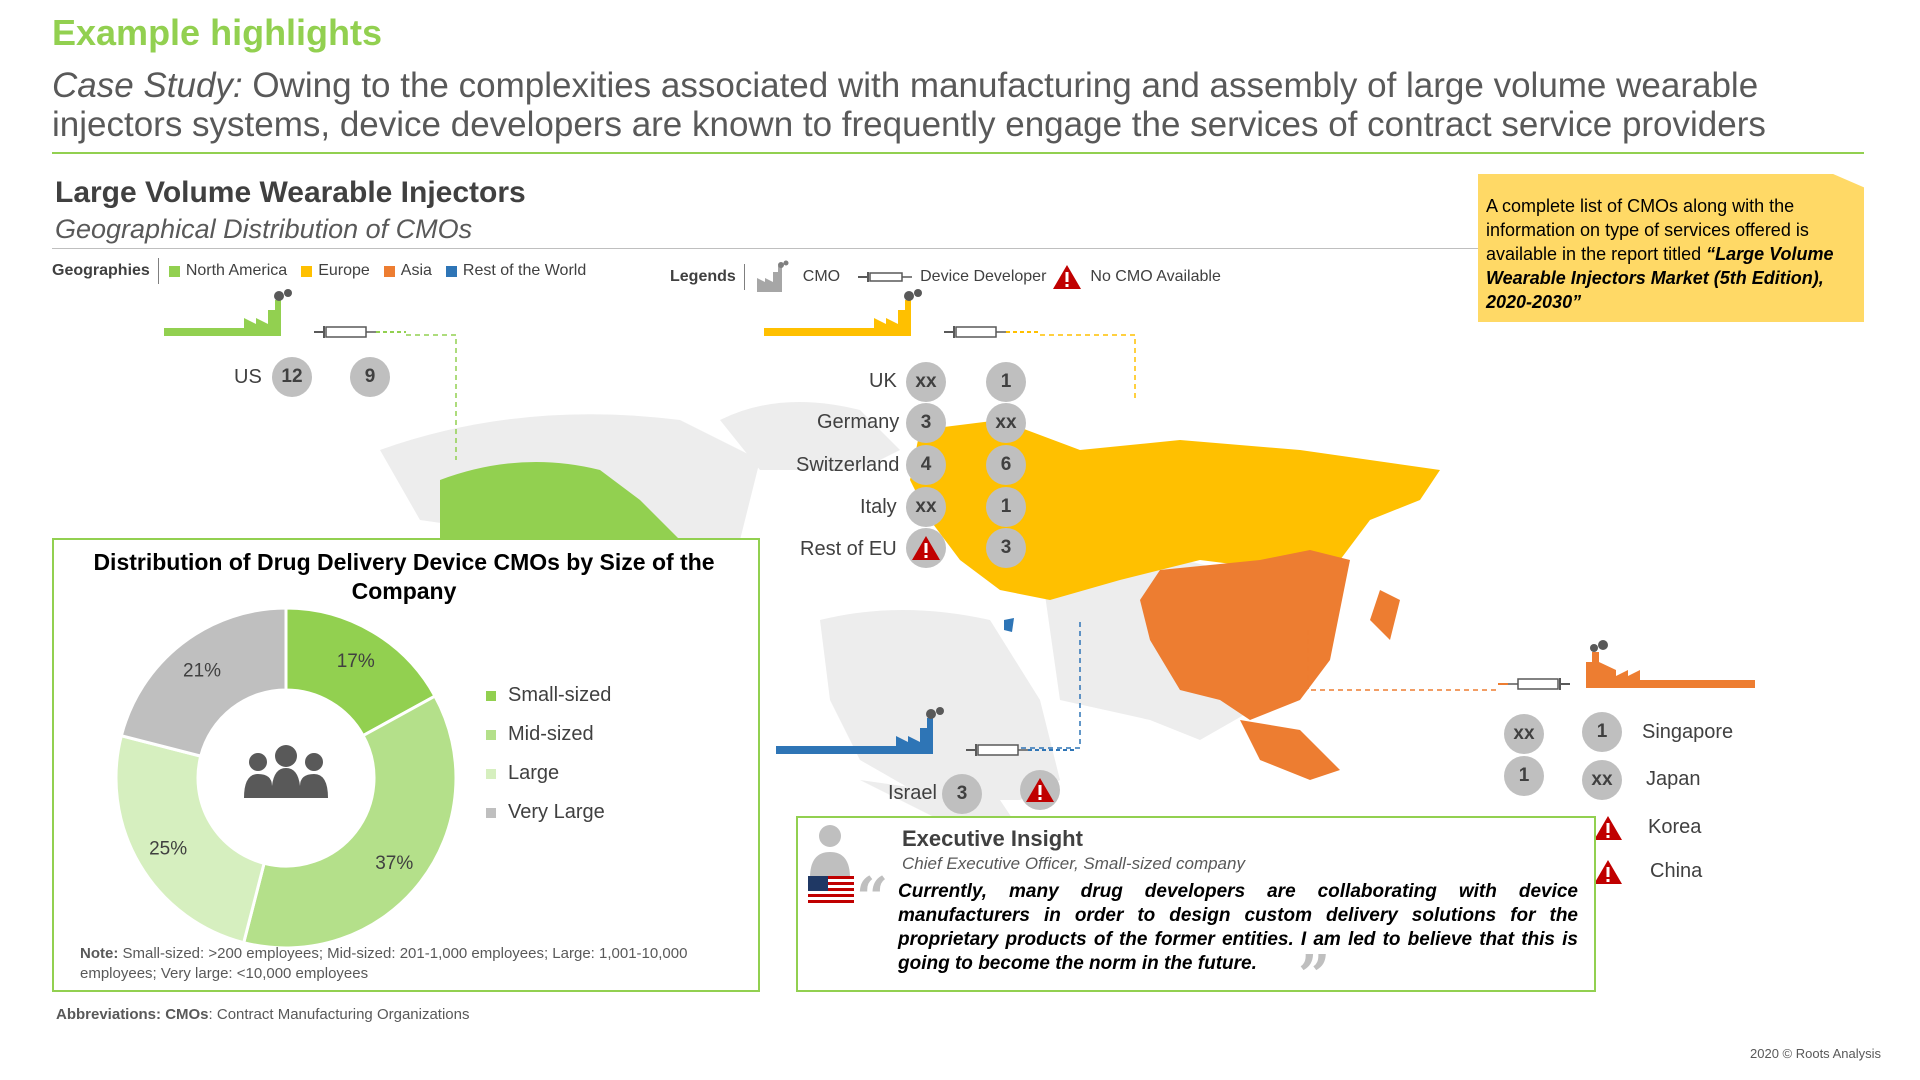  I want to click on country-japan: Japan, so click(1673, 779).